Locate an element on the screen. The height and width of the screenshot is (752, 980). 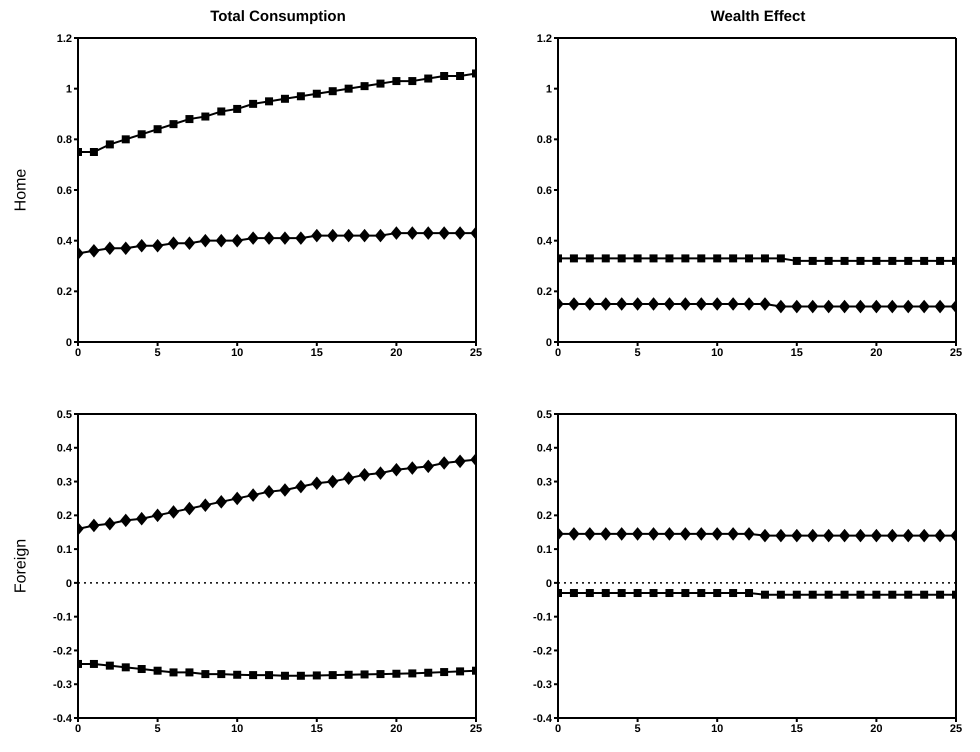
x-tick-label: 10 is located at coordinates (237, 352).